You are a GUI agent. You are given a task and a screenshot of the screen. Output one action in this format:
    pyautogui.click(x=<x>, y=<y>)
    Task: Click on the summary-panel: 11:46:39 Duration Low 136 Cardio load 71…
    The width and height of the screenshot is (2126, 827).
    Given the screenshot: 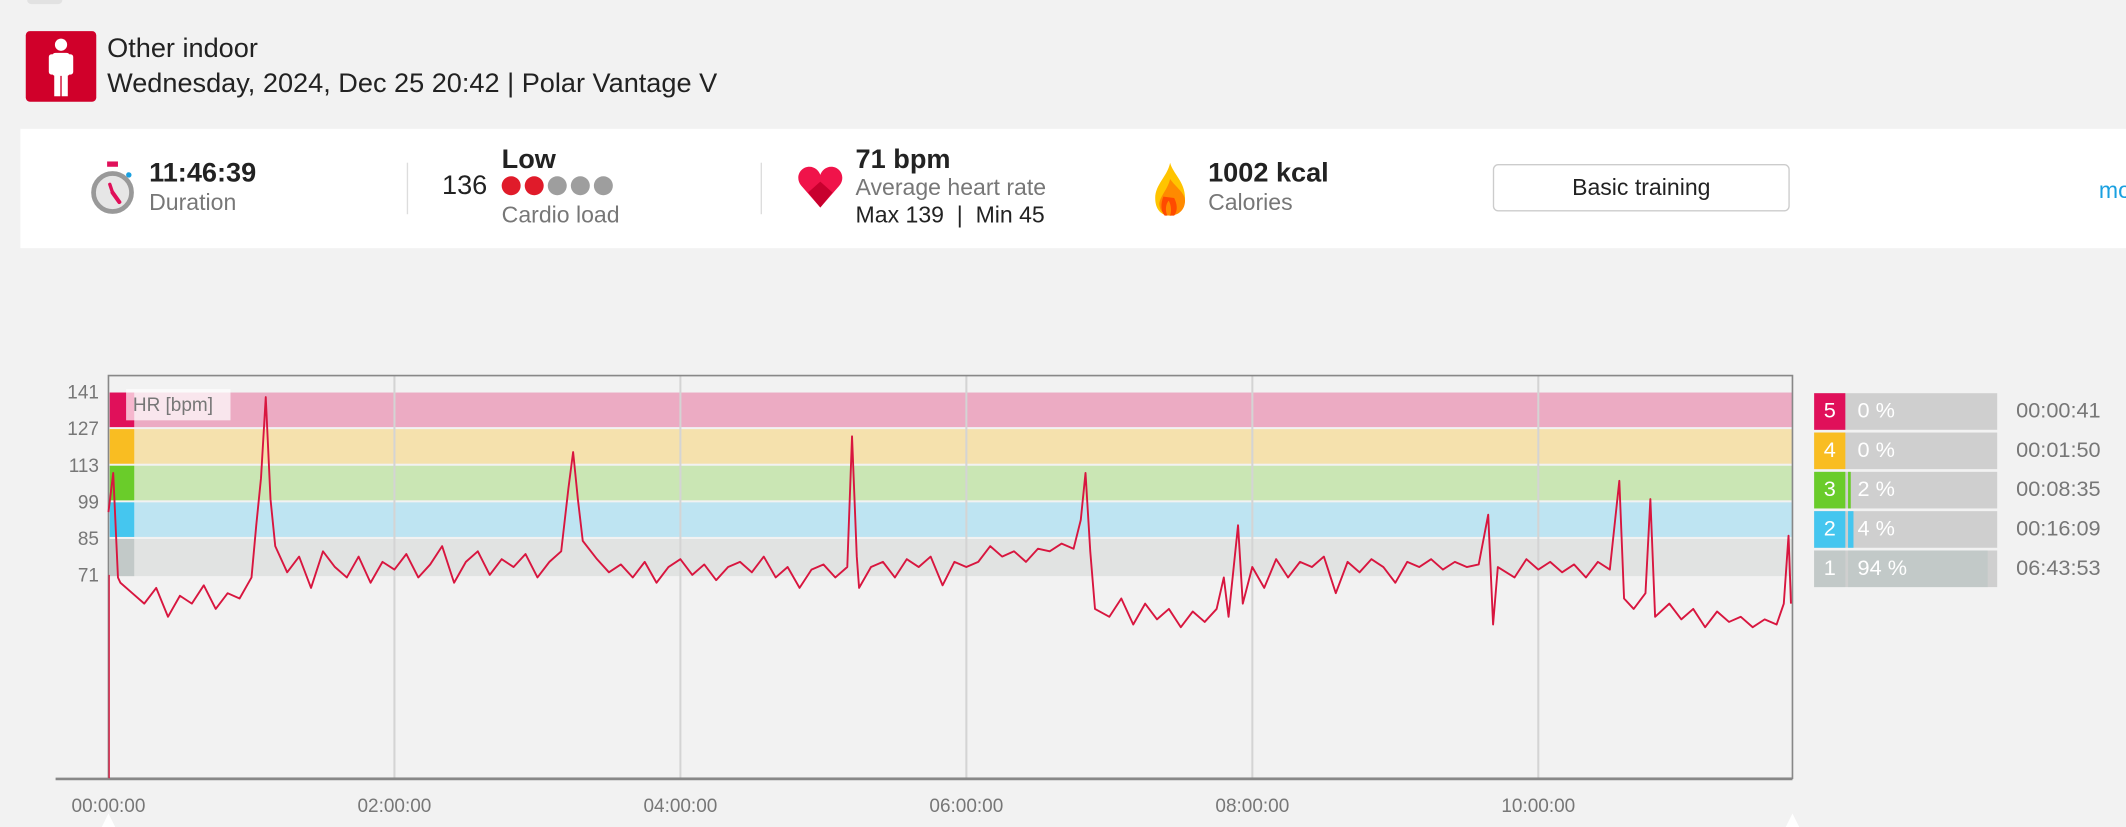 What is the action you would take?
    pyautogui.click(x=1073, y=188)
    